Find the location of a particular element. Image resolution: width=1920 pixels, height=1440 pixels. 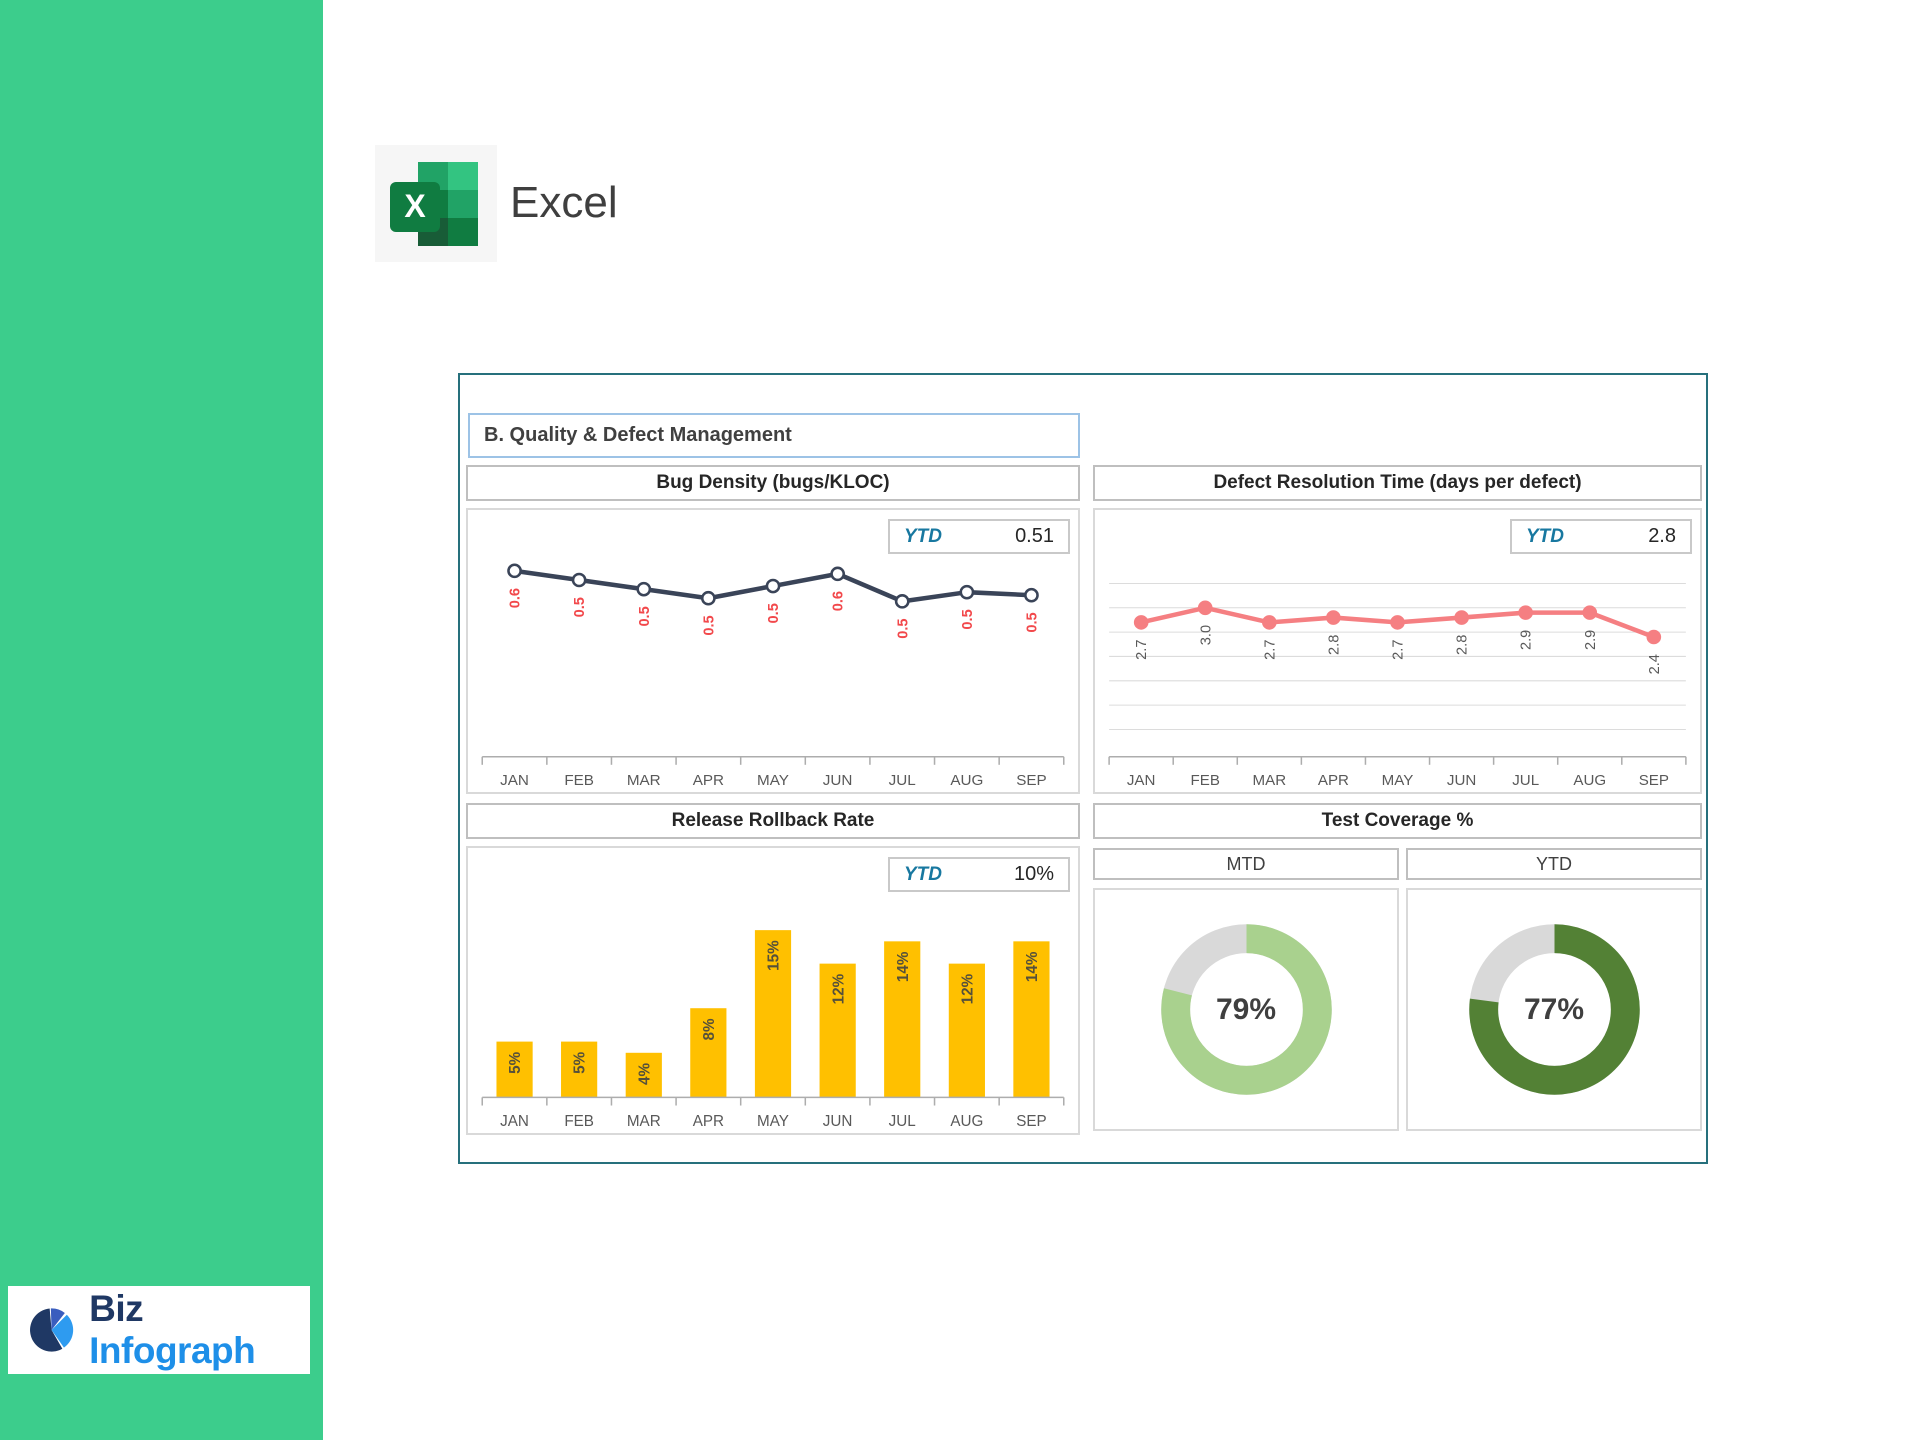

app-title: Excel is located at coordinates (564, 202).